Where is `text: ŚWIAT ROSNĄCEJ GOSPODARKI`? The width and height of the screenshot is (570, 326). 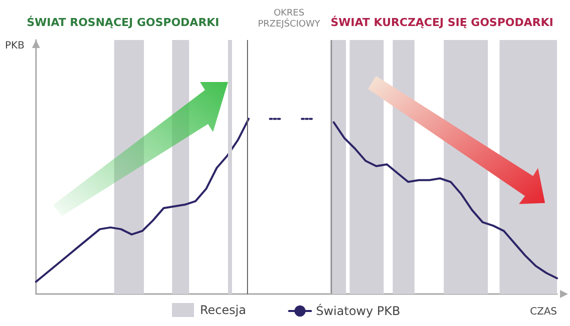
text: ŚWIAT ROSNĄCEJ GOSPODARKI is located at coordinates (123, 22).